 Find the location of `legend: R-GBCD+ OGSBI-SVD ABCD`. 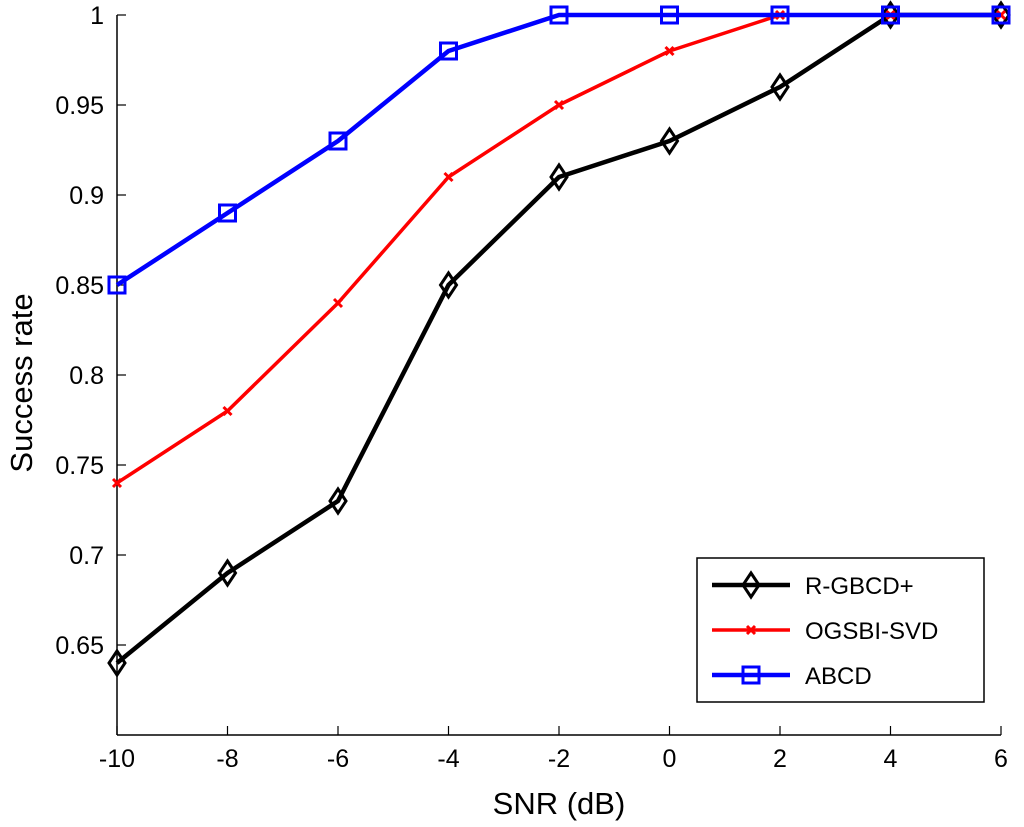

legend: R-GBCD+ OGSBI-SVD ABCD is located at coordinates (840, 630).